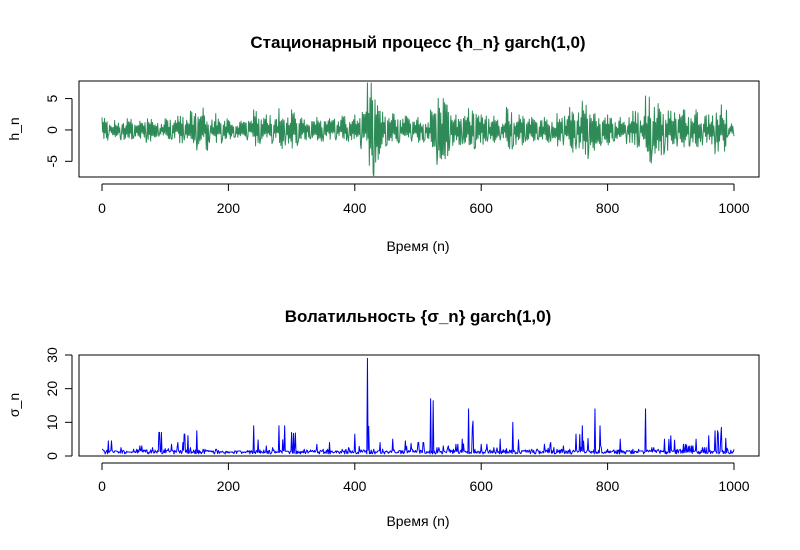  What do you see at coordinates (52, 161) in the screenshot?
I see `chart-h-y-tick-label: -5` at bounding box center [52, 161].